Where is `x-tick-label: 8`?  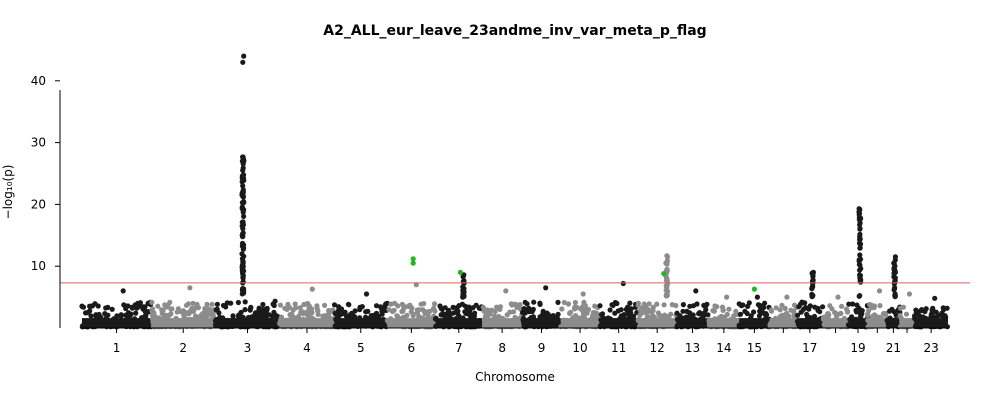
x-tick-label: 8 is located at coordinates (502, 348).